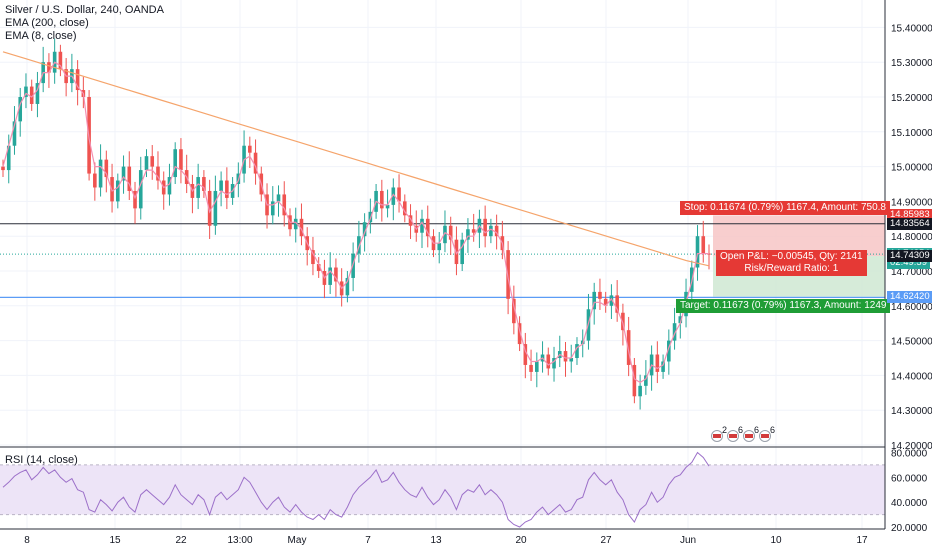 Image resolution: width=932 pixels, height=550 pixels. What do you see at coordinates (911, 446) in the screenshot?
I see `price-tick-label: 14.20000` at bounding box center [911, 446].